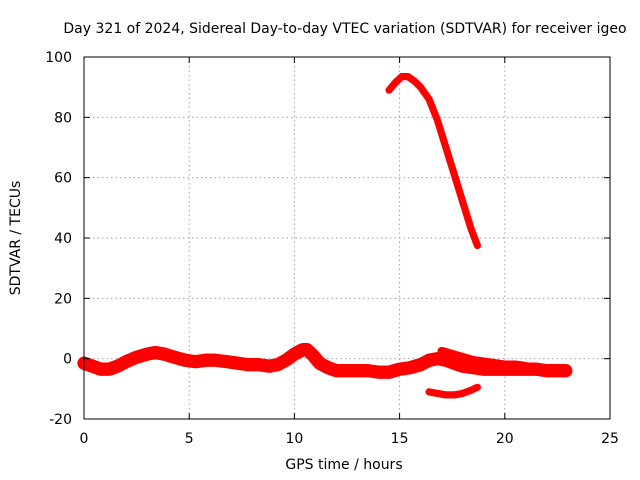 The width and height of the screenshot is (640, 480). I want to click on series-main-track, so click(325, 360).